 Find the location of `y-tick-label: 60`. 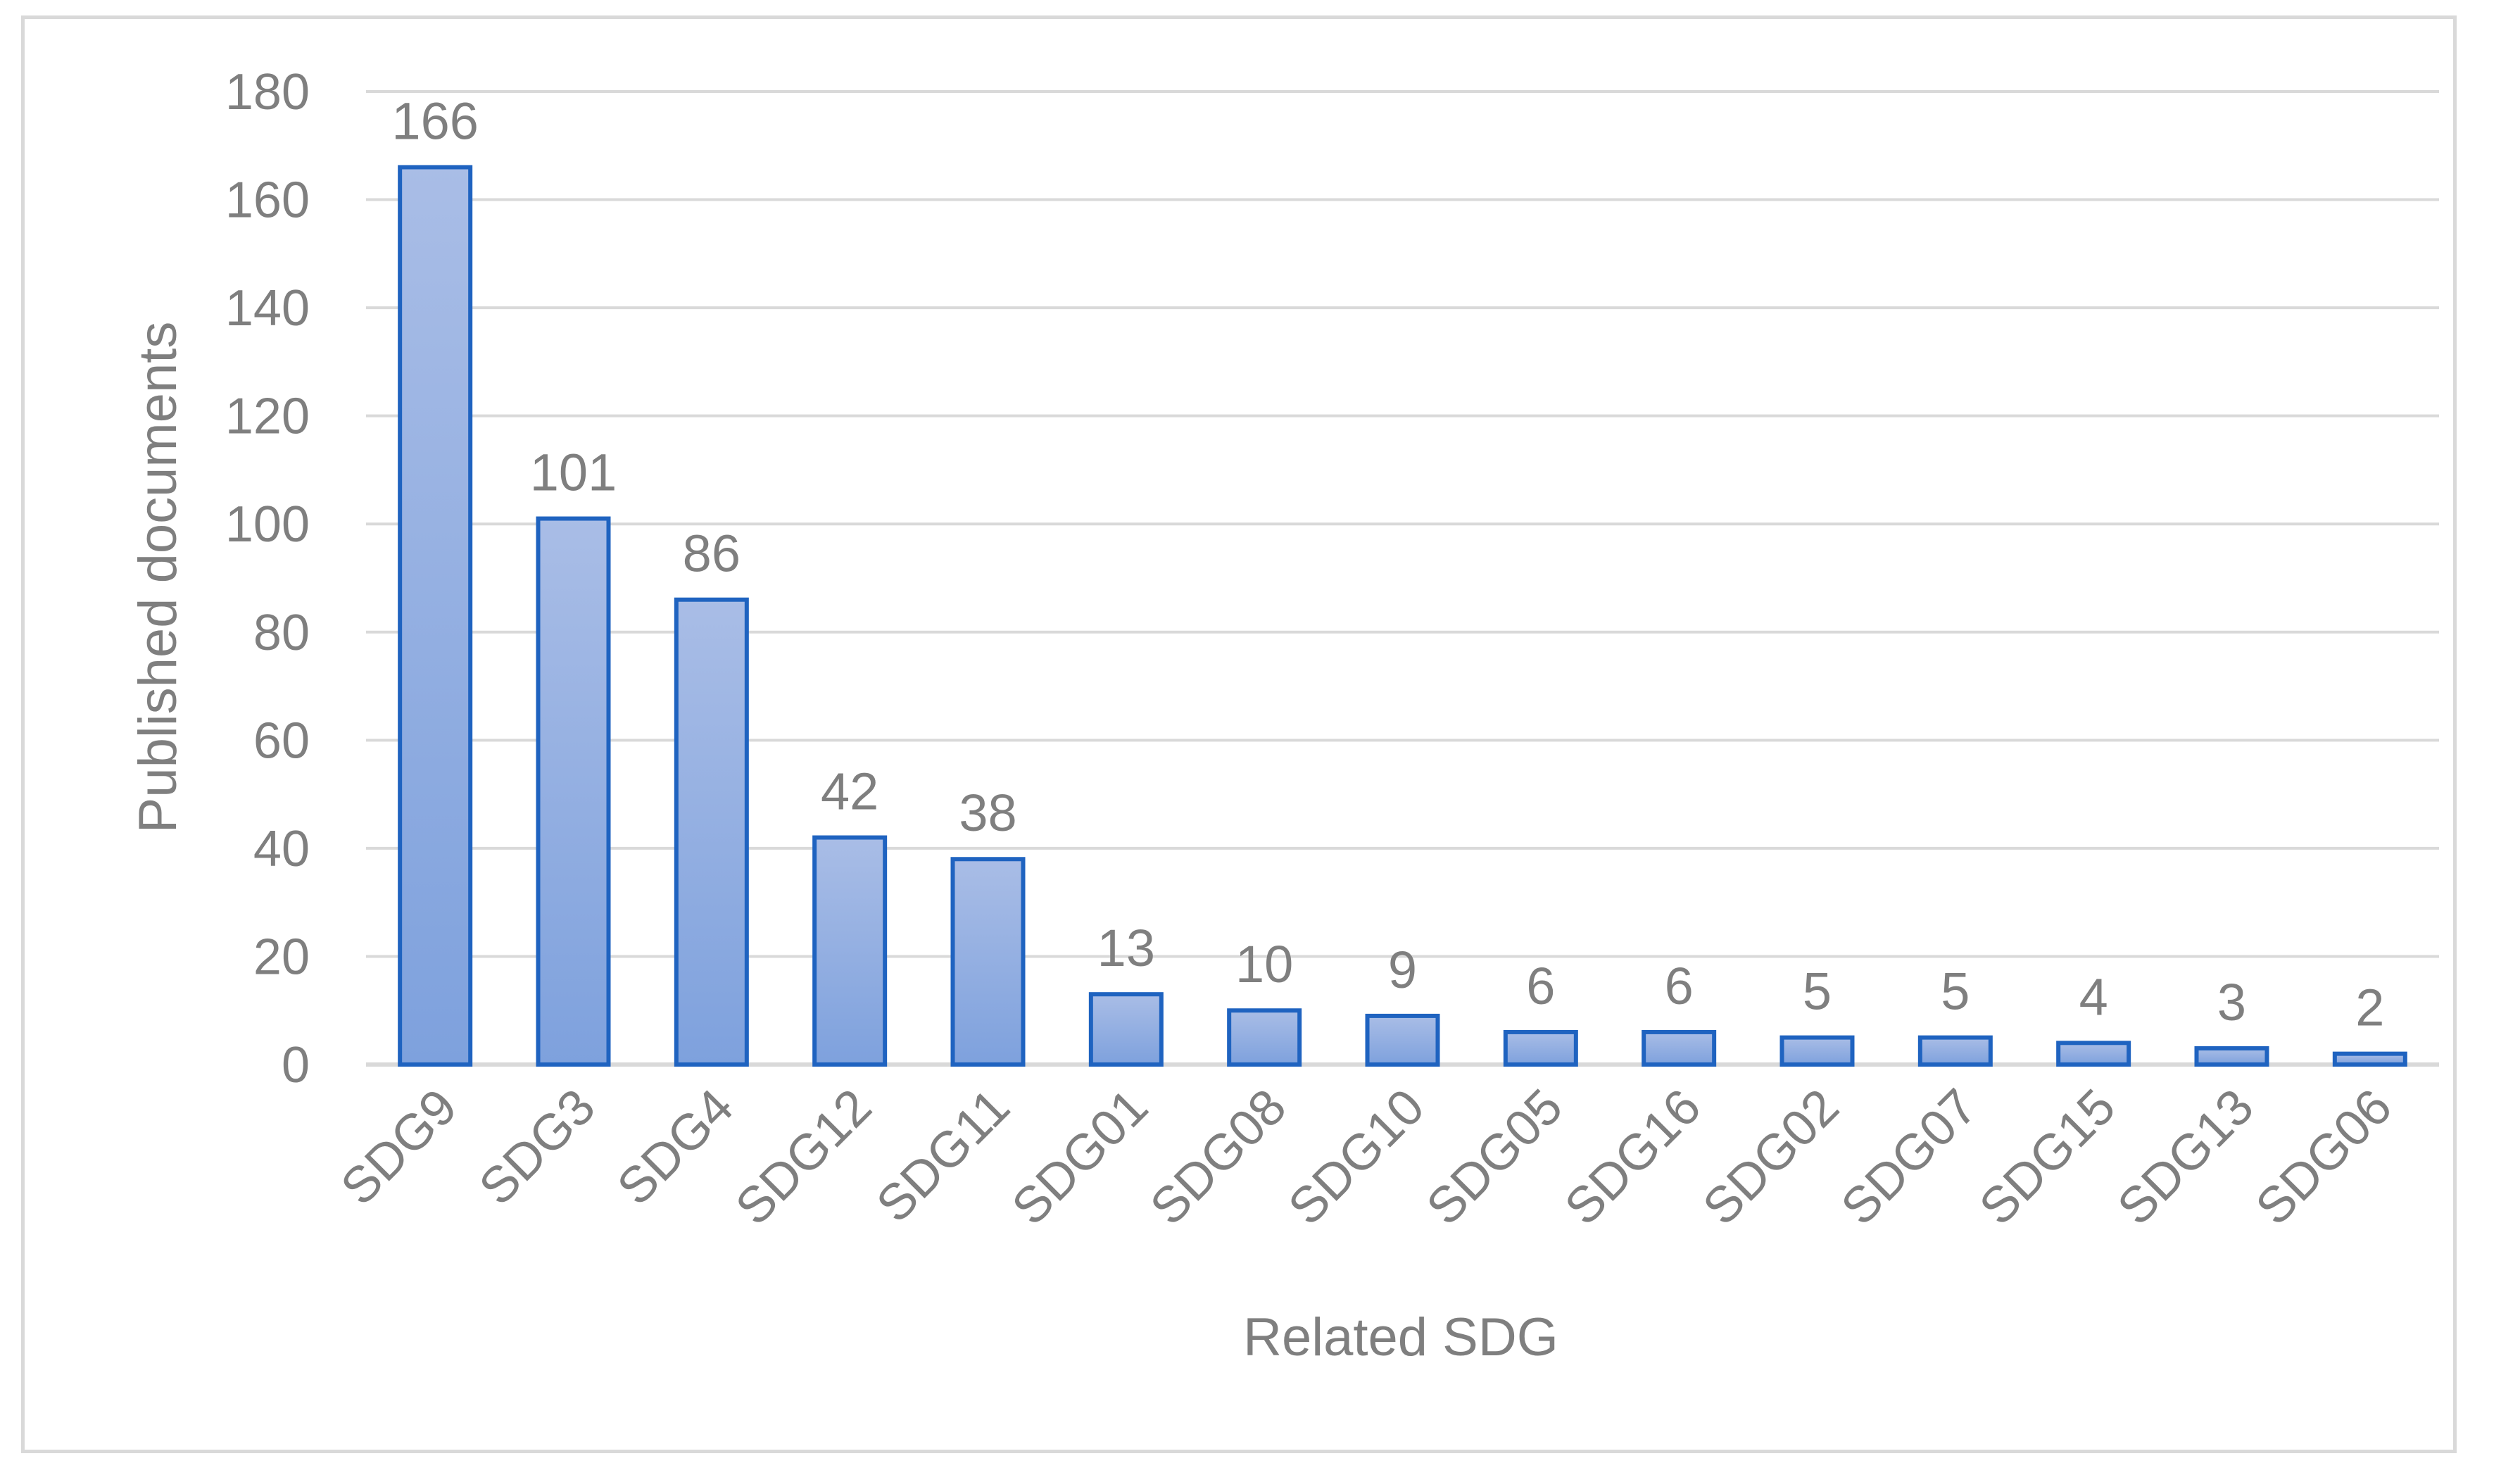

y-tick-label: 60 is located at coordinates (282, 741).